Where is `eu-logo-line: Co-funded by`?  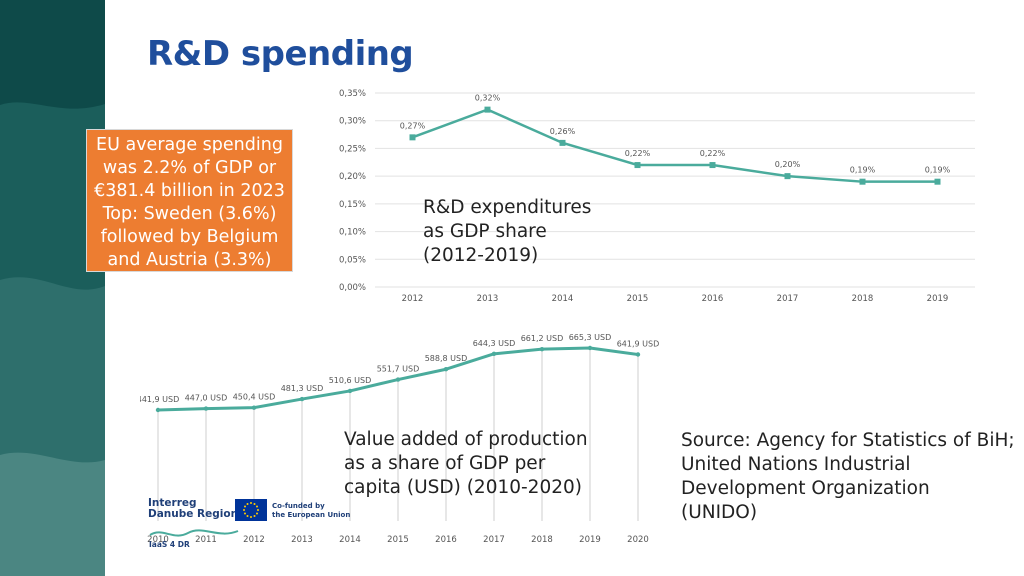 eu-logo-line: Co-funded by is located at coordinates (298, 506).